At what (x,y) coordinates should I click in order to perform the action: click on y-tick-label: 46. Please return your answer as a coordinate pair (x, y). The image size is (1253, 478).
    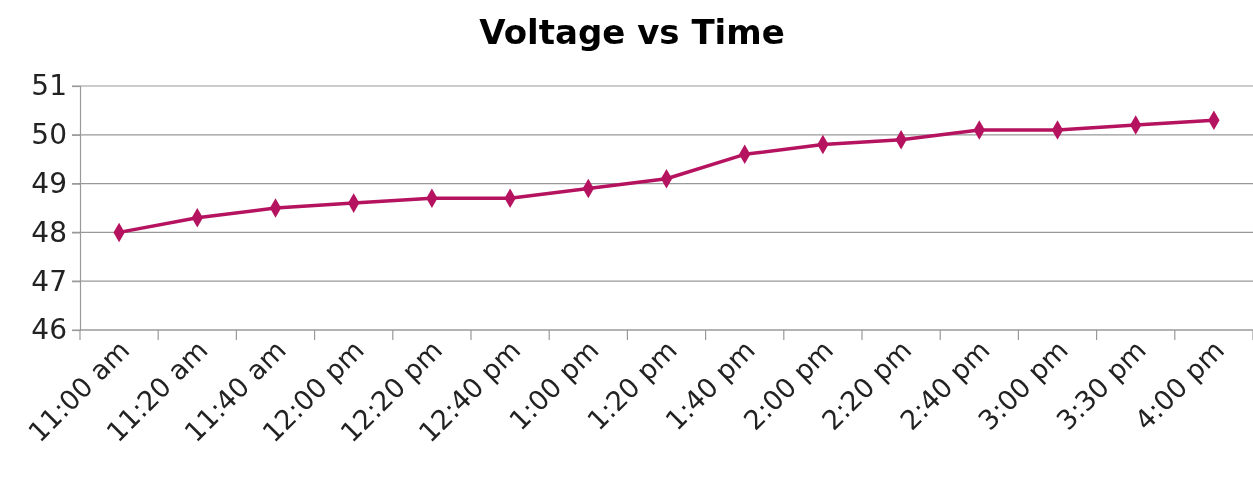
    Looking at the image, I should click on (49, 330).